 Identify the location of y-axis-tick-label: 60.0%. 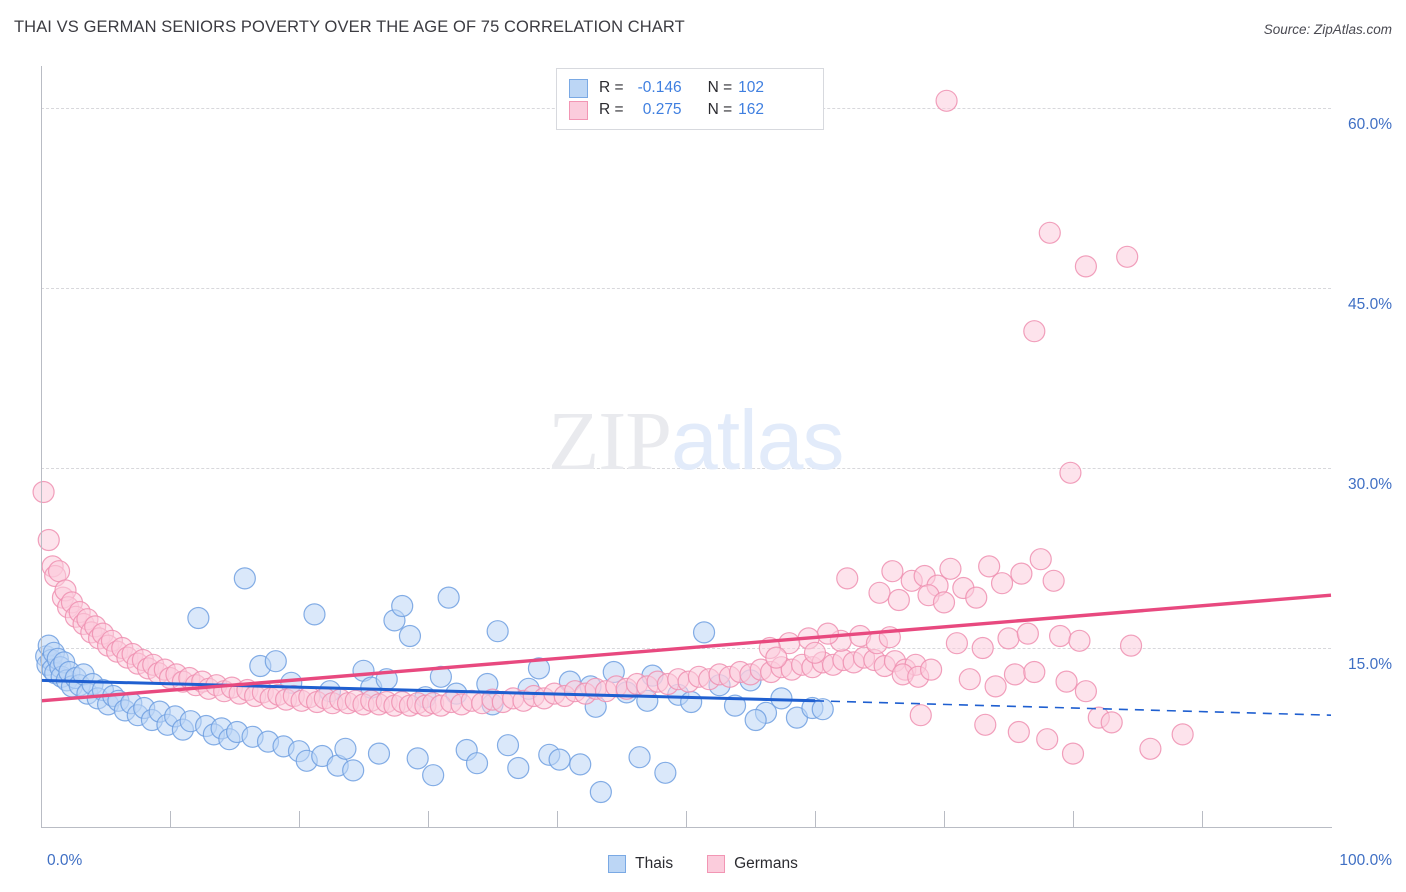
(1370, 124).